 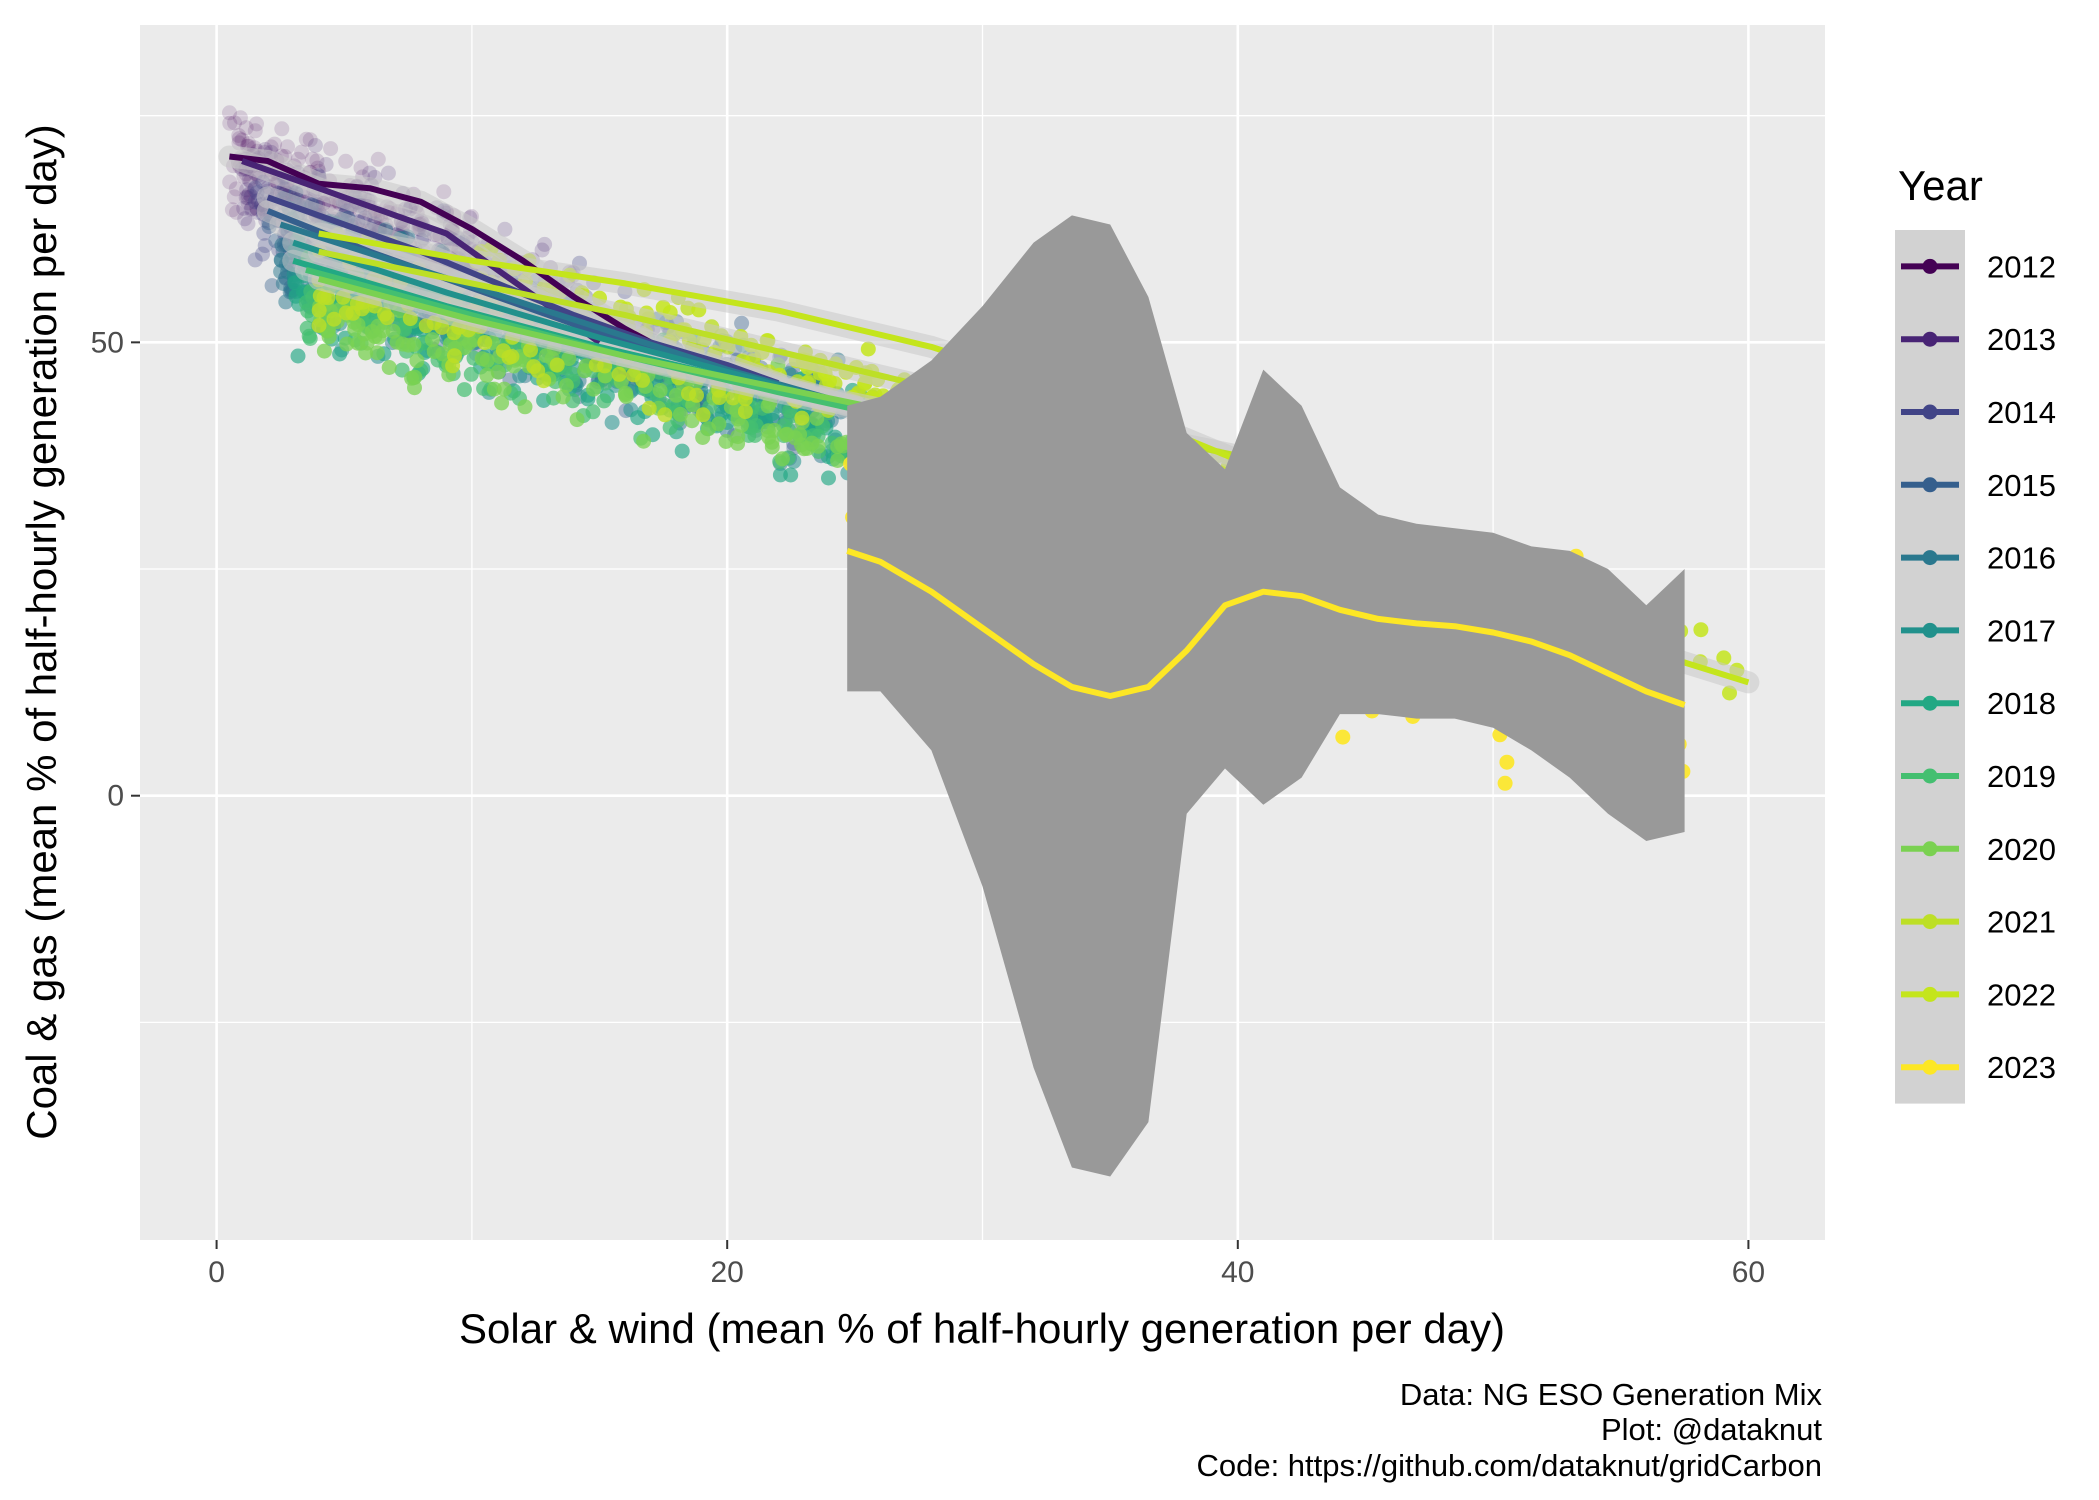 What do you see at coordinates (1930, 667) in the screenshot?
I see `legend-key-background` at bounding box center [1930, 667].